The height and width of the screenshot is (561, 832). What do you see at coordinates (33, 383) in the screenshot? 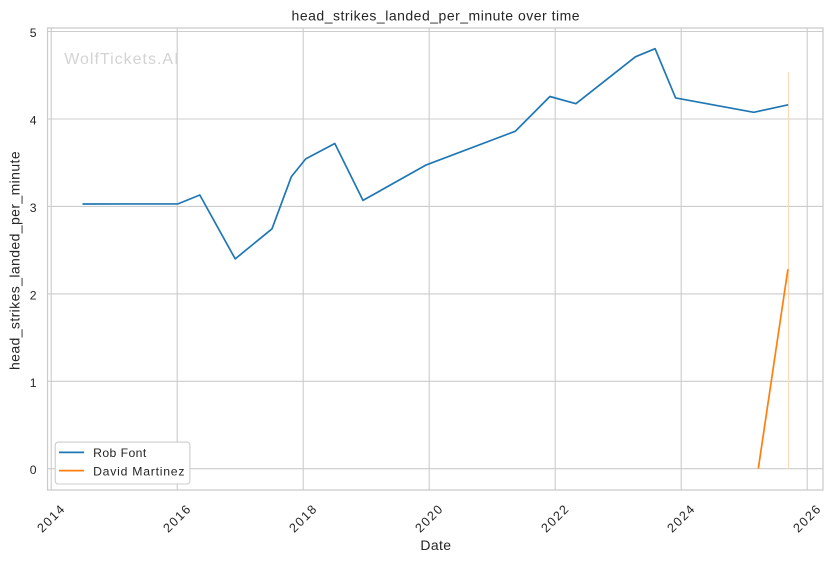
I see `svg-text: 1` at bounding box center [33, 383].